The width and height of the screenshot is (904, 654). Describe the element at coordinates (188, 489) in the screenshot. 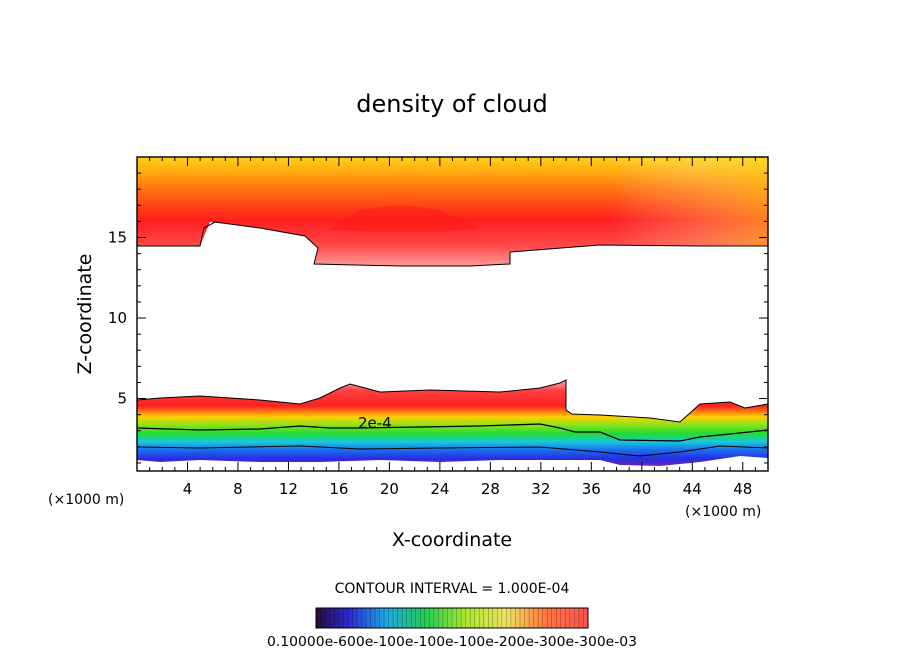

I see `x-tick-label: 4` at that location.